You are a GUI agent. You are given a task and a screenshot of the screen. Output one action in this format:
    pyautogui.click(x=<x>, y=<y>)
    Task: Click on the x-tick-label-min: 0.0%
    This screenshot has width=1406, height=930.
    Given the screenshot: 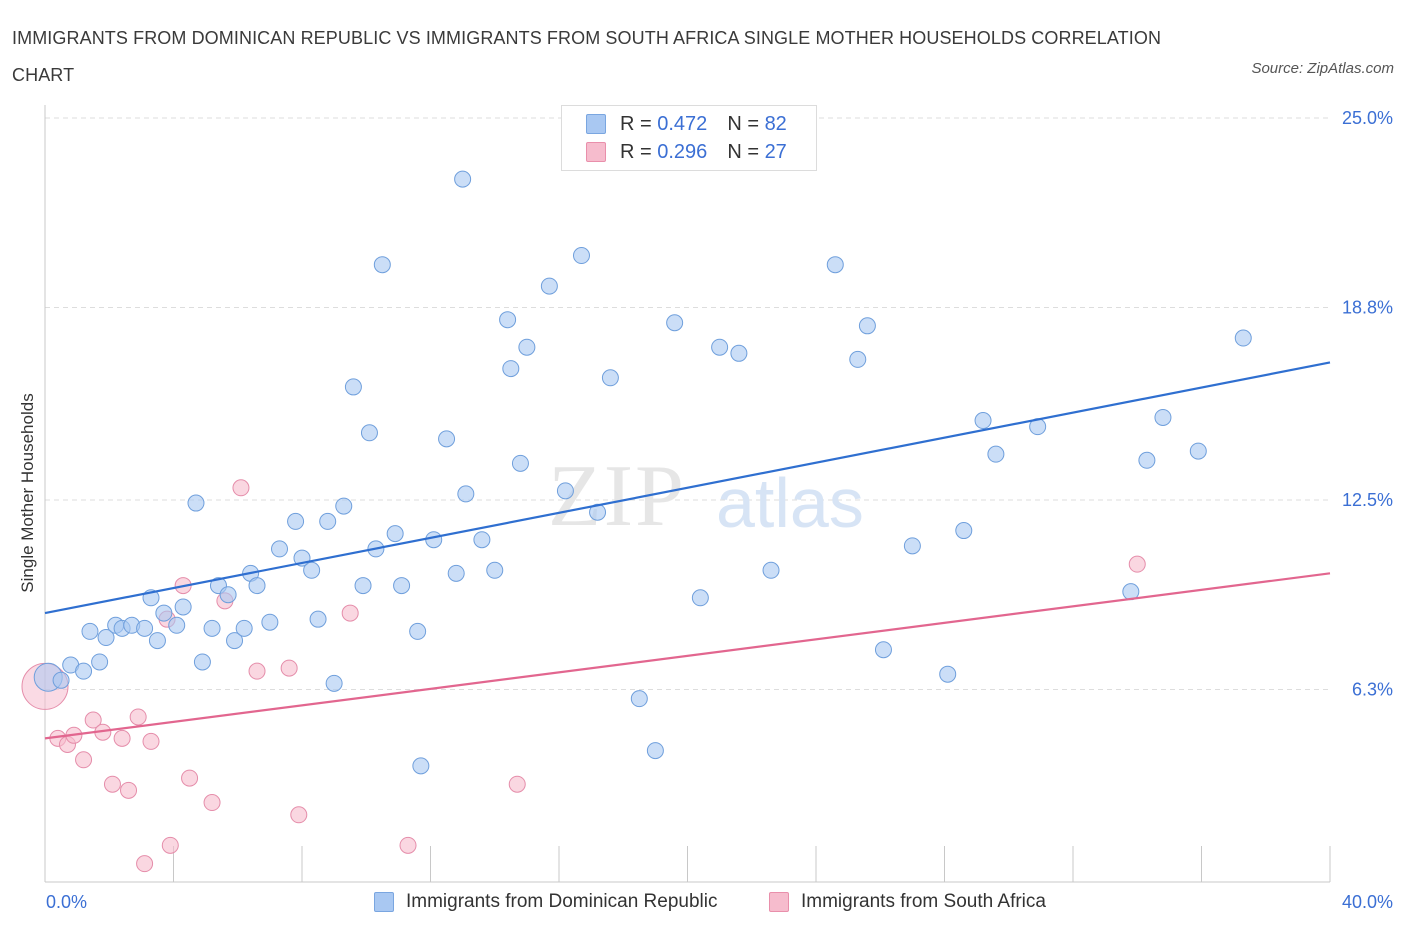 What is the action you would take?
    pyautogui.click(x=66, y=902)
    